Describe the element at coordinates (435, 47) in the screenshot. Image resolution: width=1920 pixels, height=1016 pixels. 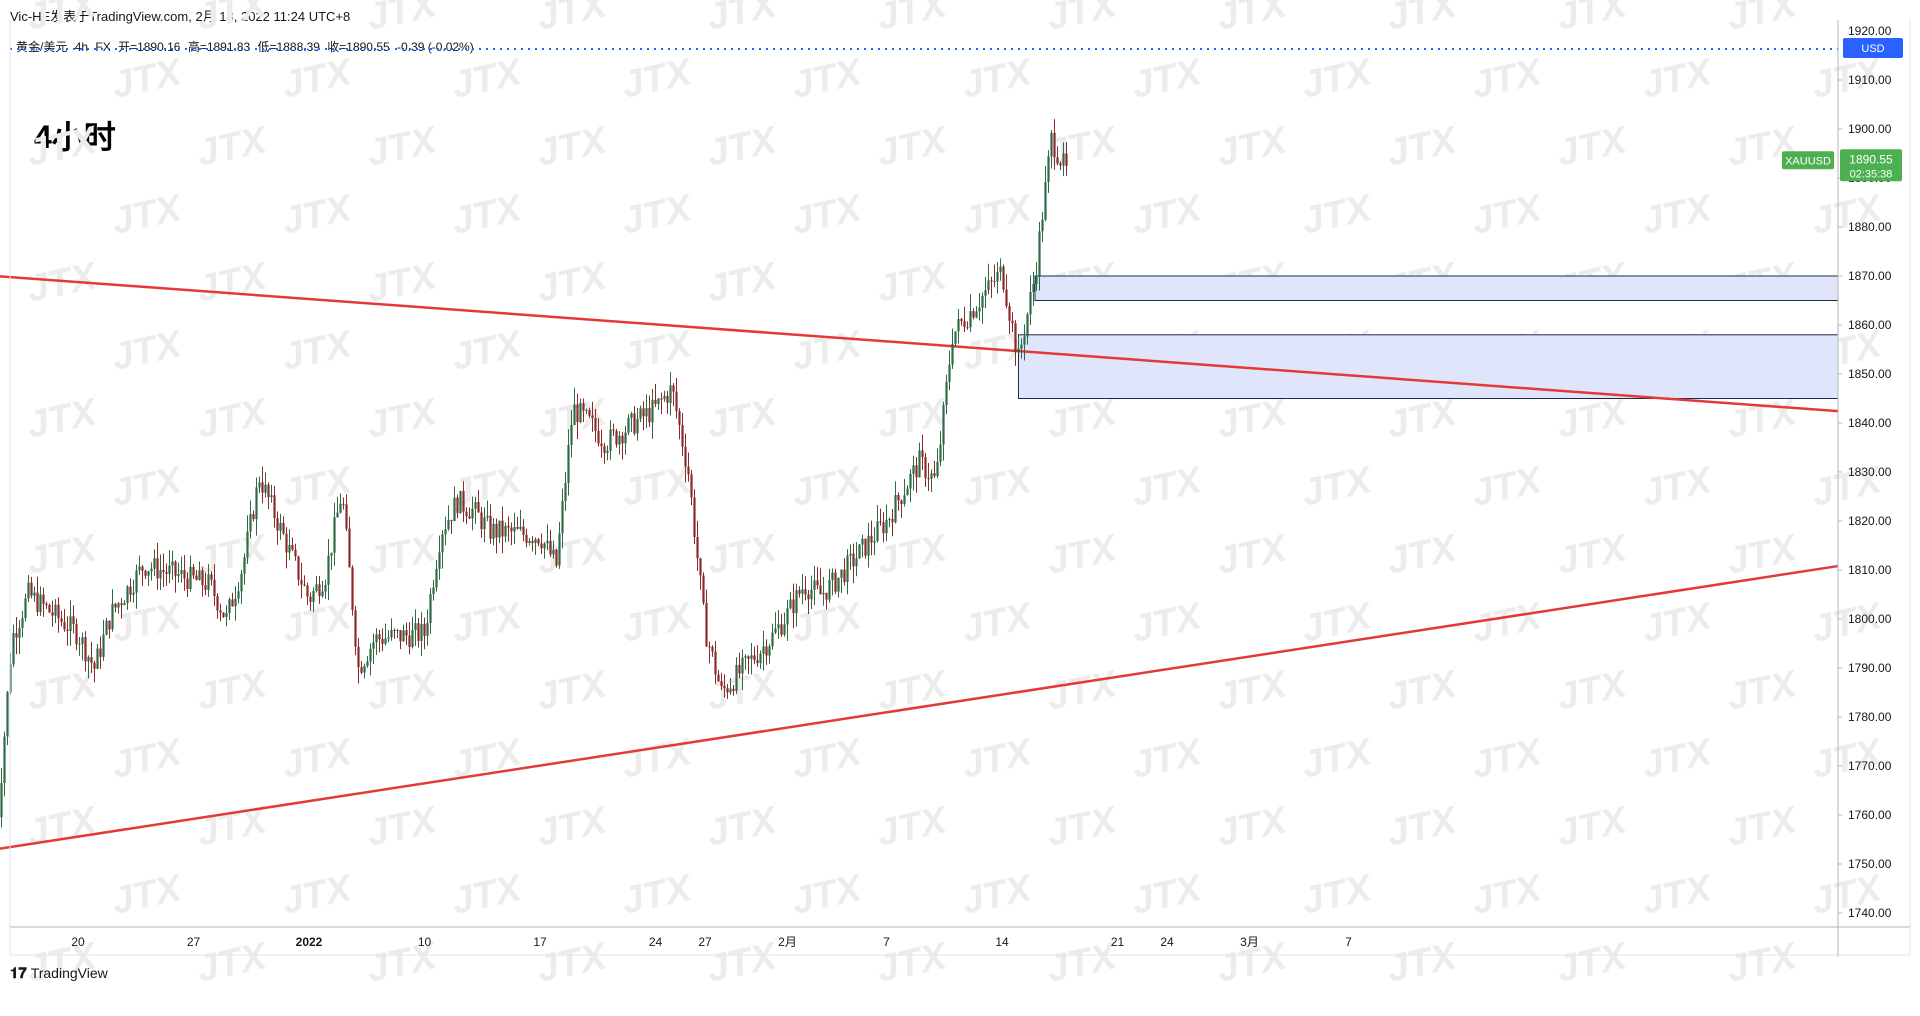
I see `ohlc-change: -0.39 (-0.02%)` at that location.